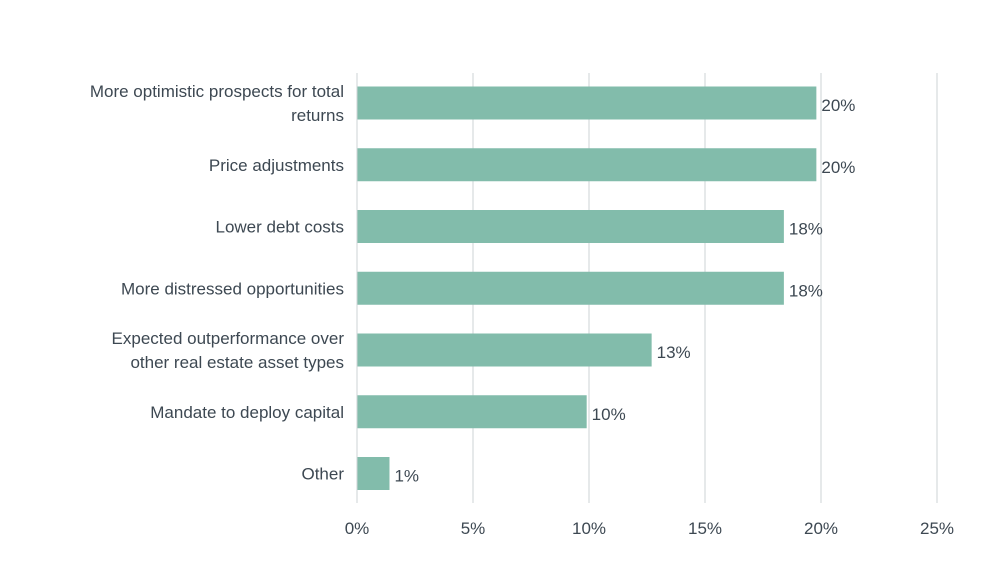 The image size is (1000, 563). I want to click on category-label-line: More distressed opportunities, so click(232, 288).